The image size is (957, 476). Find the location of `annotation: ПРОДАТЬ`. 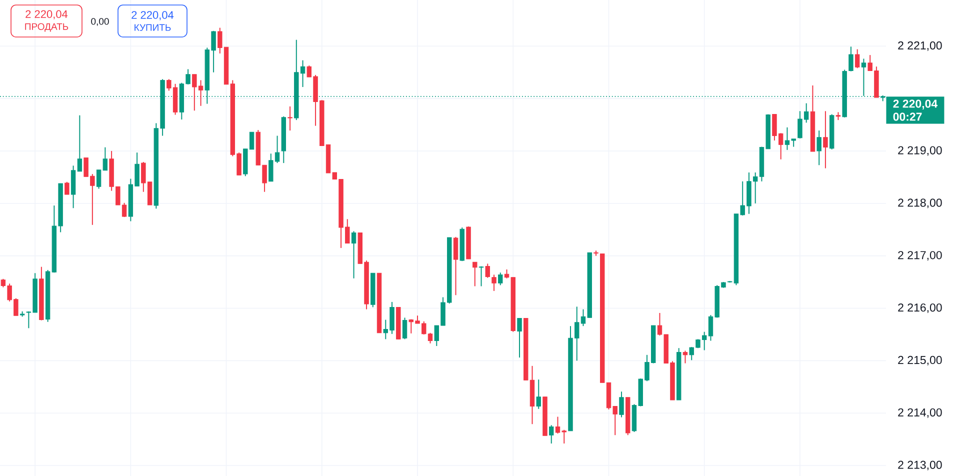

annotation: ПРОДАТЬ is located at coordinates (46, 27).